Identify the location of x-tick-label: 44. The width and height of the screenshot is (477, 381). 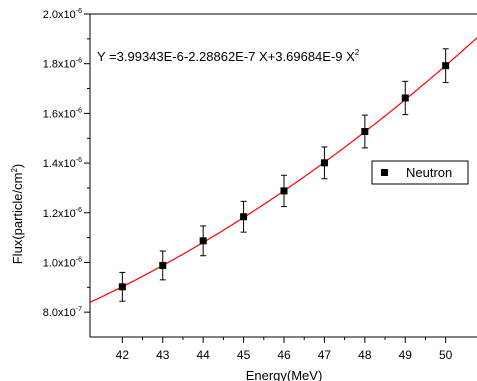
(203, 355).